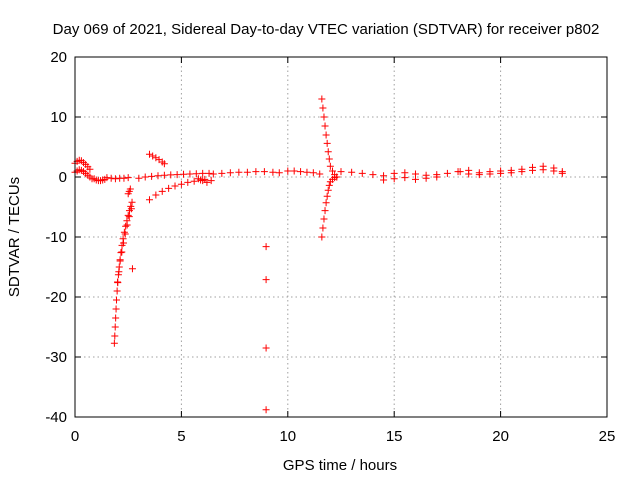  What do you see at coordinates (56, 357) in the screenshot?
I see `y-tick-label: -30` at bounding box center [56, 357].